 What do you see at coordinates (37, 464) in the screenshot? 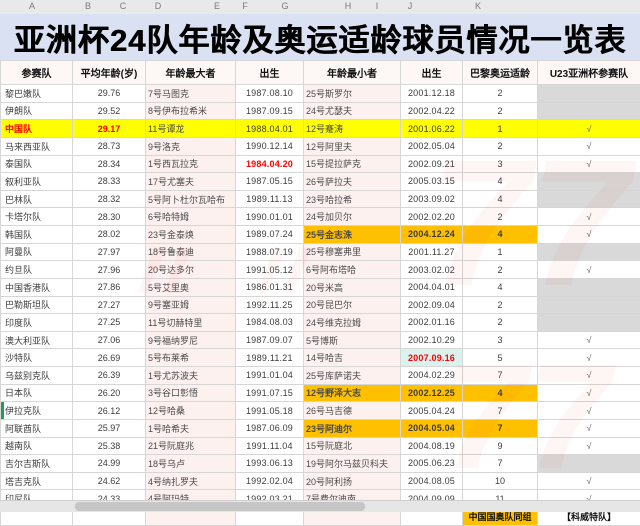
I see `cell-team: 吉尔吉斯队` at bounding box center [37, 464].